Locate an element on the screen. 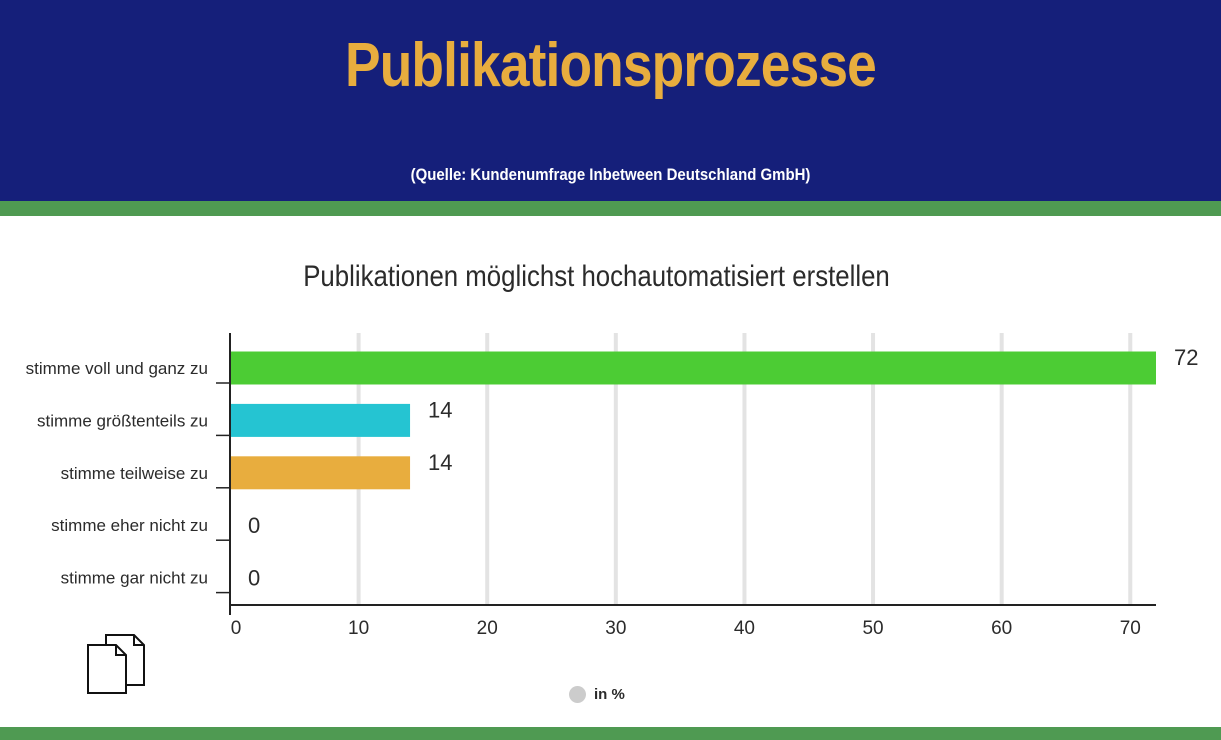  legend: in % is located at coordinates (597, 694).